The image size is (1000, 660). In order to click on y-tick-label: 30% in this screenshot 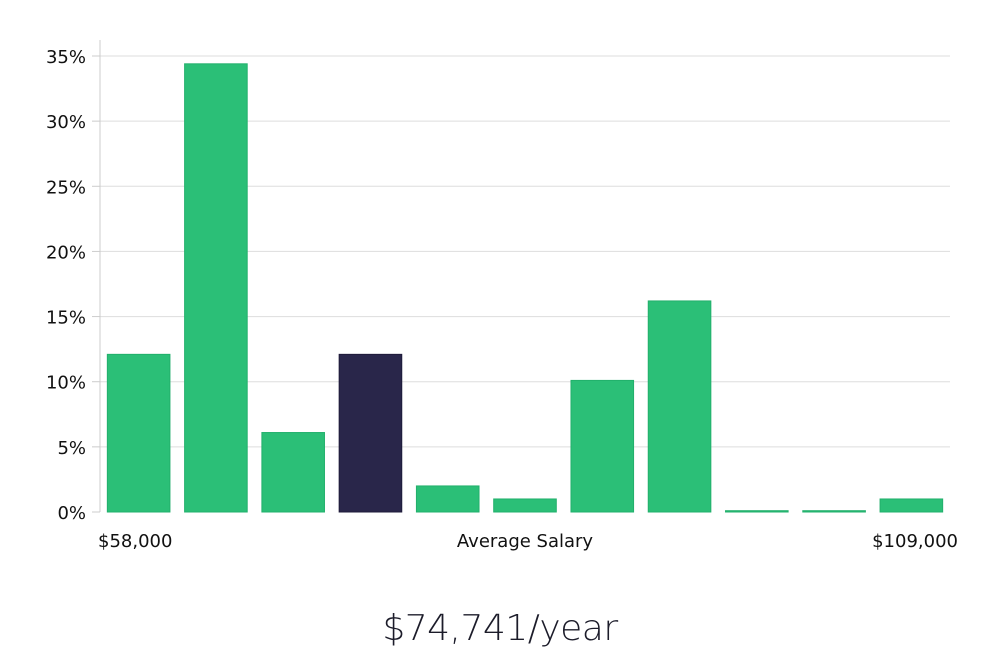, I will do `click(66, 122)`.